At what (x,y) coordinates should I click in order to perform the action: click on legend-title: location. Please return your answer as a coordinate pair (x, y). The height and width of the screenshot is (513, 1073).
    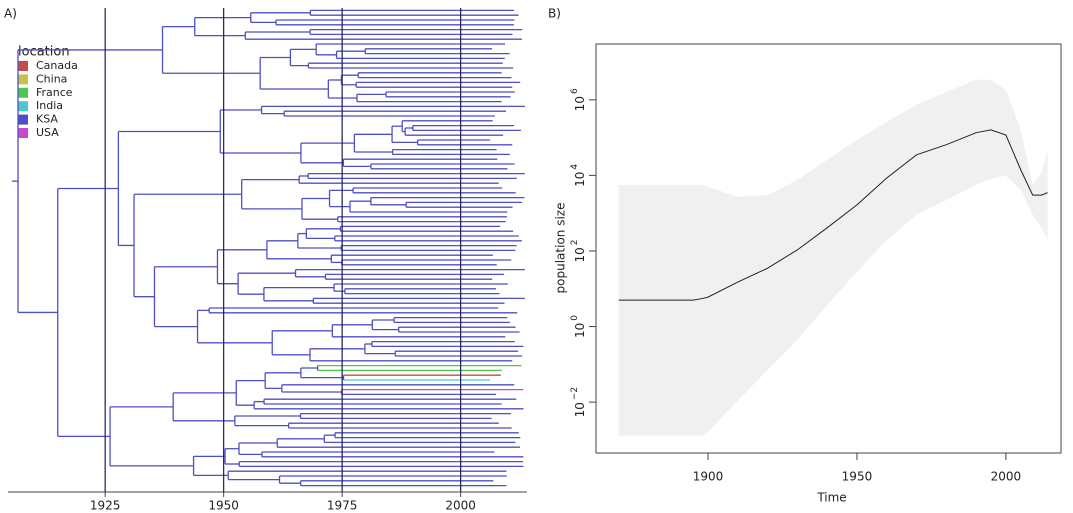
    Looking at the image, I should click on (44, 52).